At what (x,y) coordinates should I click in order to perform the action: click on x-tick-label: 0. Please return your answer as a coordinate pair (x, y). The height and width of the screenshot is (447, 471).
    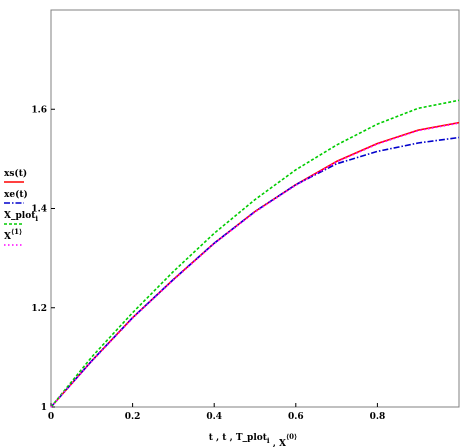
    Looking at the image, I should click on (51, 417).